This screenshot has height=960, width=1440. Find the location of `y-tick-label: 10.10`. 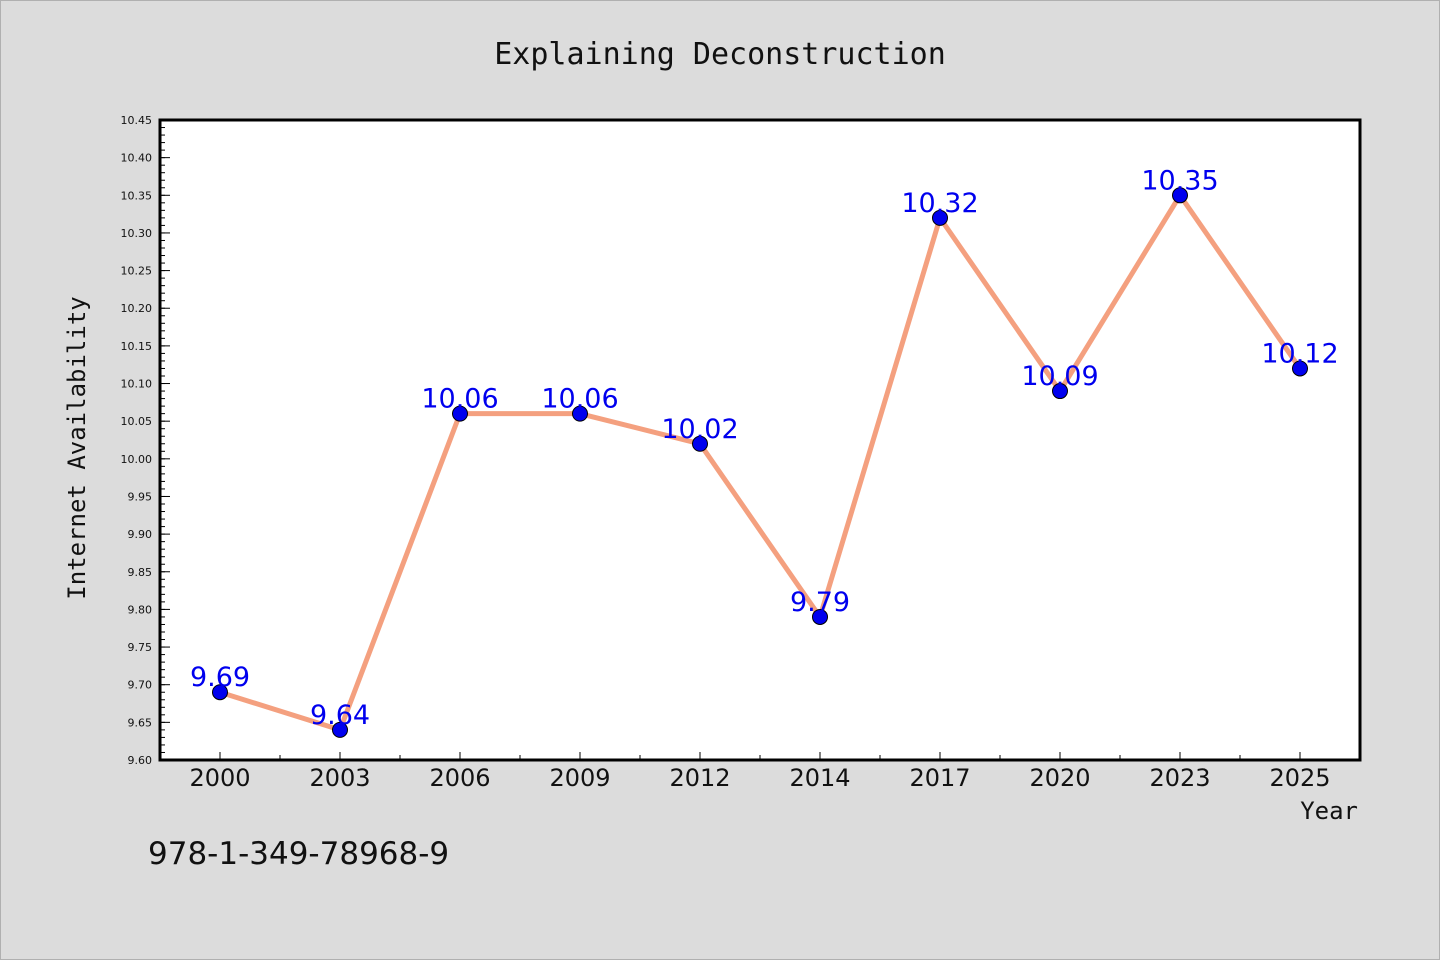

y-tick-label: 10.10 is located at coordinates (137, 384).